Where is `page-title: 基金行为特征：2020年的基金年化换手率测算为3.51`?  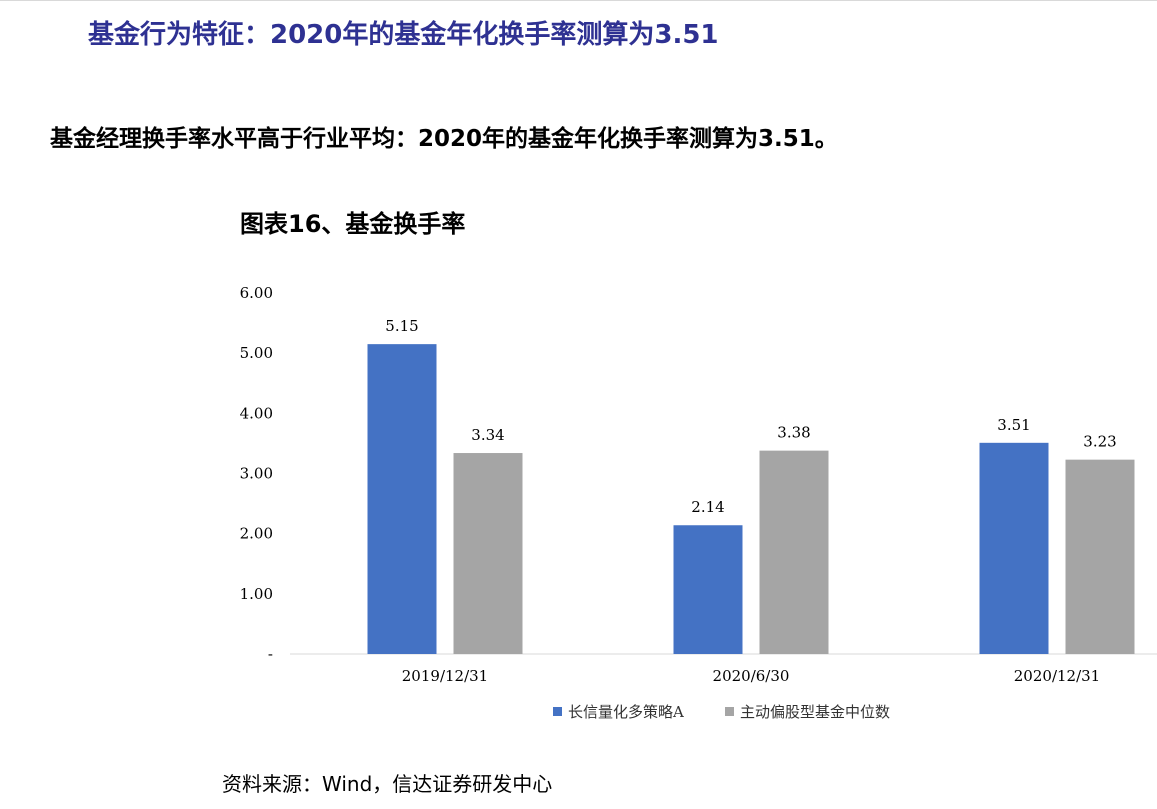 page-title: 基金行为特征：2020年的基金年化换手率测算为3.51 is located at coordinates (403, 35).